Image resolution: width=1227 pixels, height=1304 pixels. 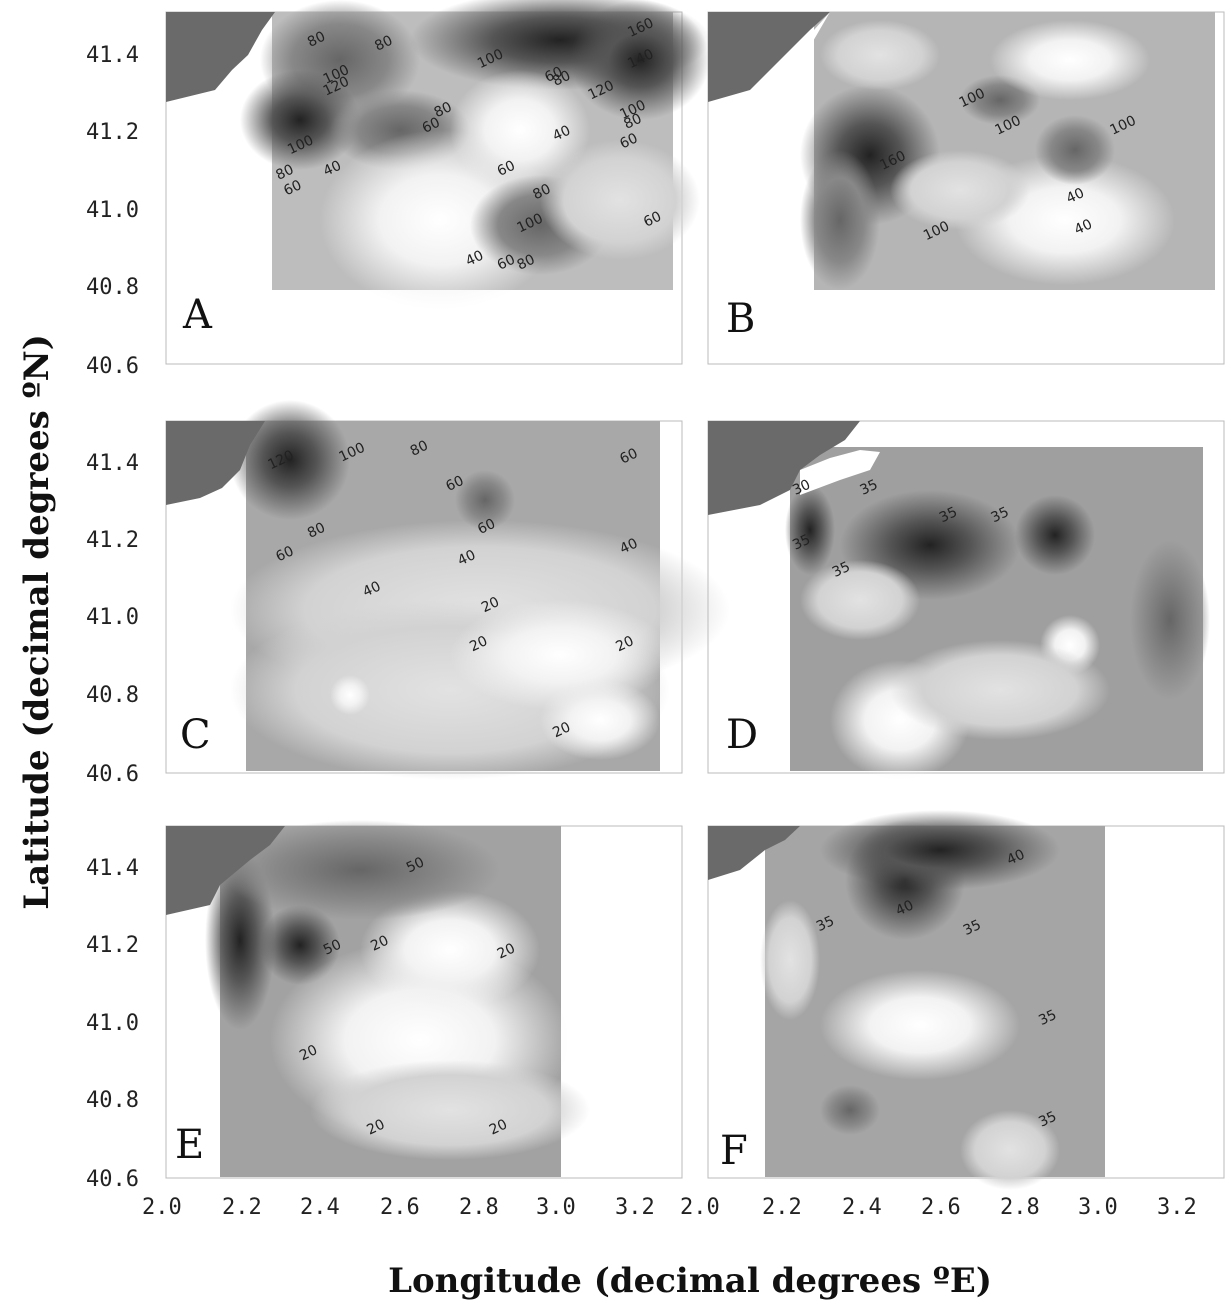 What do you see at coordinates (966, 1000) in the screenshot?
I see `panel-f` at bounding box center [966, 1000].